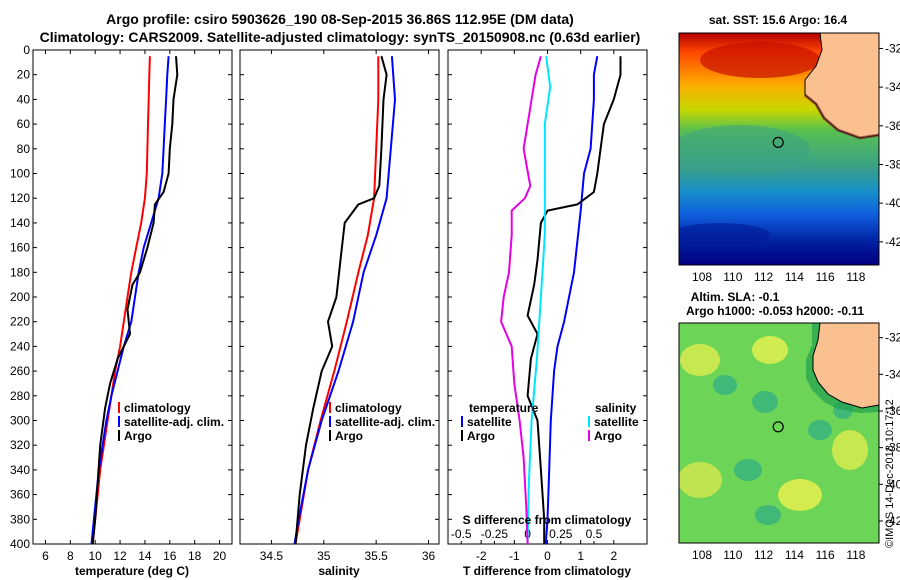  Describe the element at coordinates (514, 556) in the screenshot. I see `x-tick-label: -1` at that location.